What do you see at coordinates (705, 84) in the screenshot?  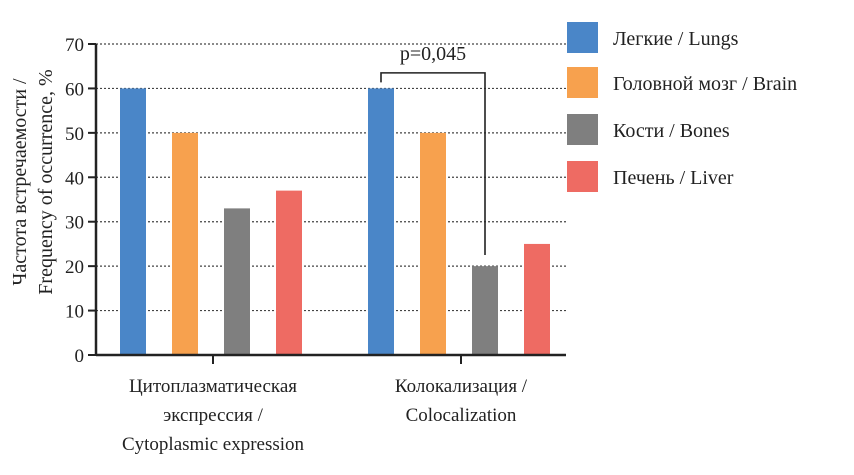 I see `legend-label: Головной мозг / Brain` at bounding box center [705, 84].